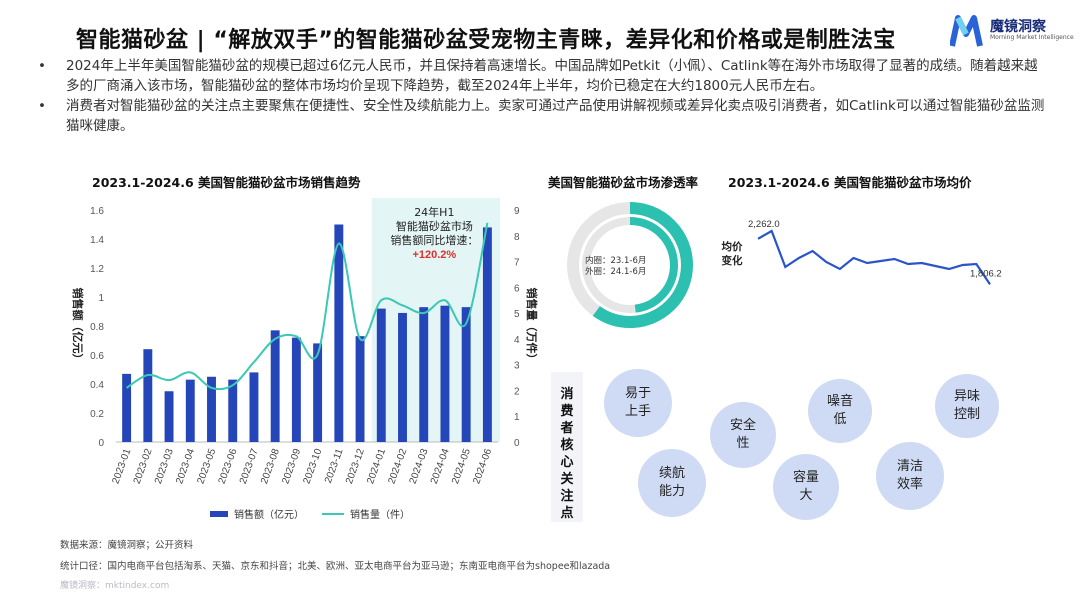  What do you see at coordinates (143, 466) in the screenshot?
I see `x-tick-label: 2023-02` at bounding box center [143, 466].